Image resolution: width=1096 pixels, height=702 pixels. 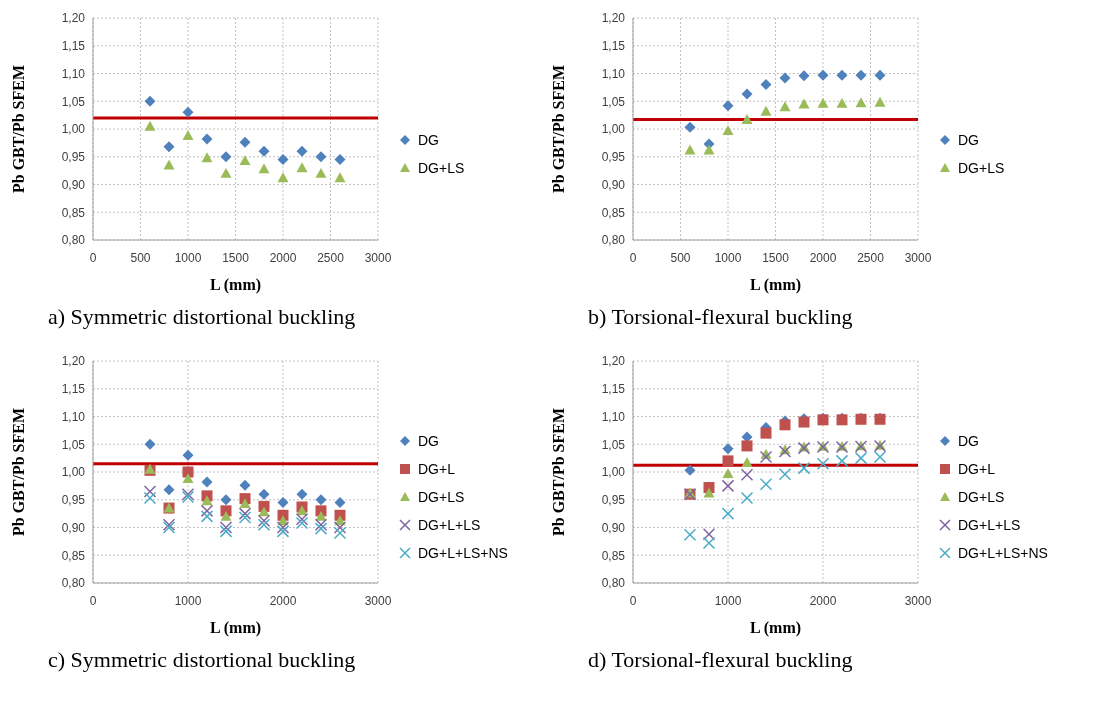 What do you see at coordinates (720, 317) in the screenshot?
I see `text: b) Torsional-flexural buckling` at bounding box center [720, 317].